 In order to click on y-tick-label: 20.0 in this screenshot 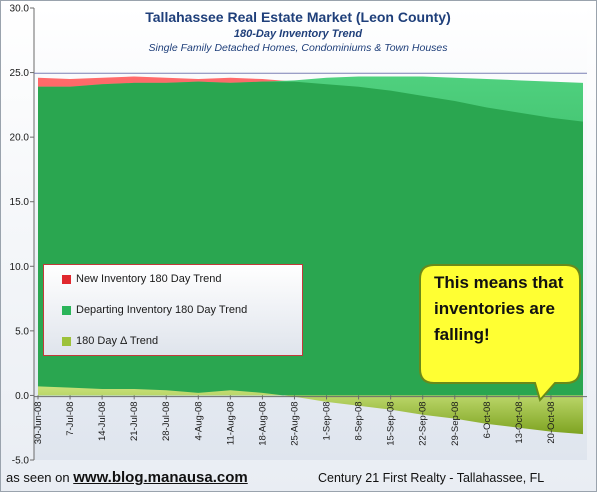, I will do `click(20, 138)`.